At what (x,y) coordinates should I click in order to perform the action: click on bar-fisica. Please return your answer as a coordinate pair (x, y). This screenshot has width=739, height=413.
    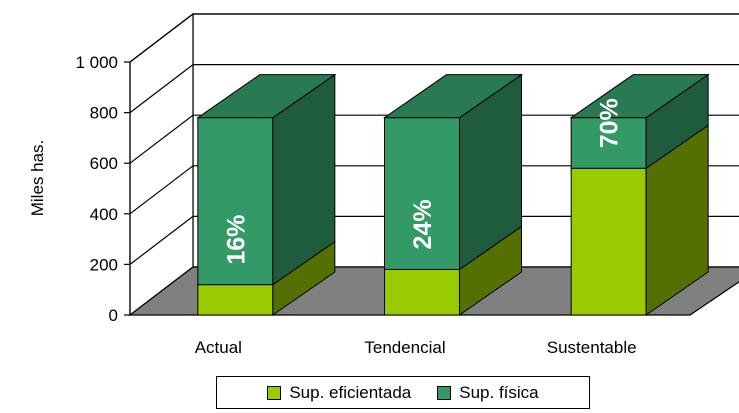
    Looking at the image, I should click on (235, 201).